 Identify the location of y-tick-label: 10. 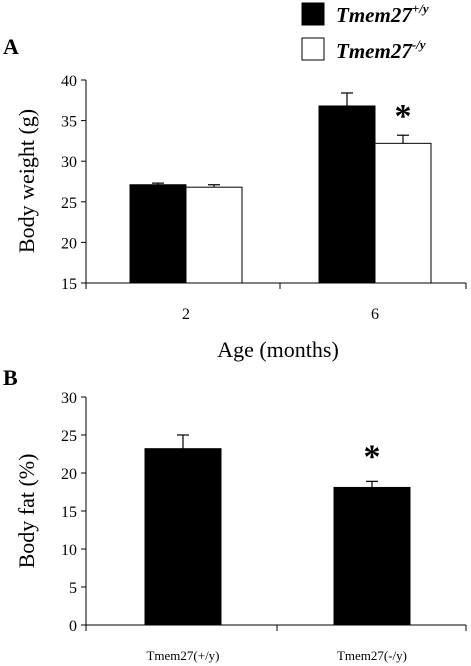
(69, 550).